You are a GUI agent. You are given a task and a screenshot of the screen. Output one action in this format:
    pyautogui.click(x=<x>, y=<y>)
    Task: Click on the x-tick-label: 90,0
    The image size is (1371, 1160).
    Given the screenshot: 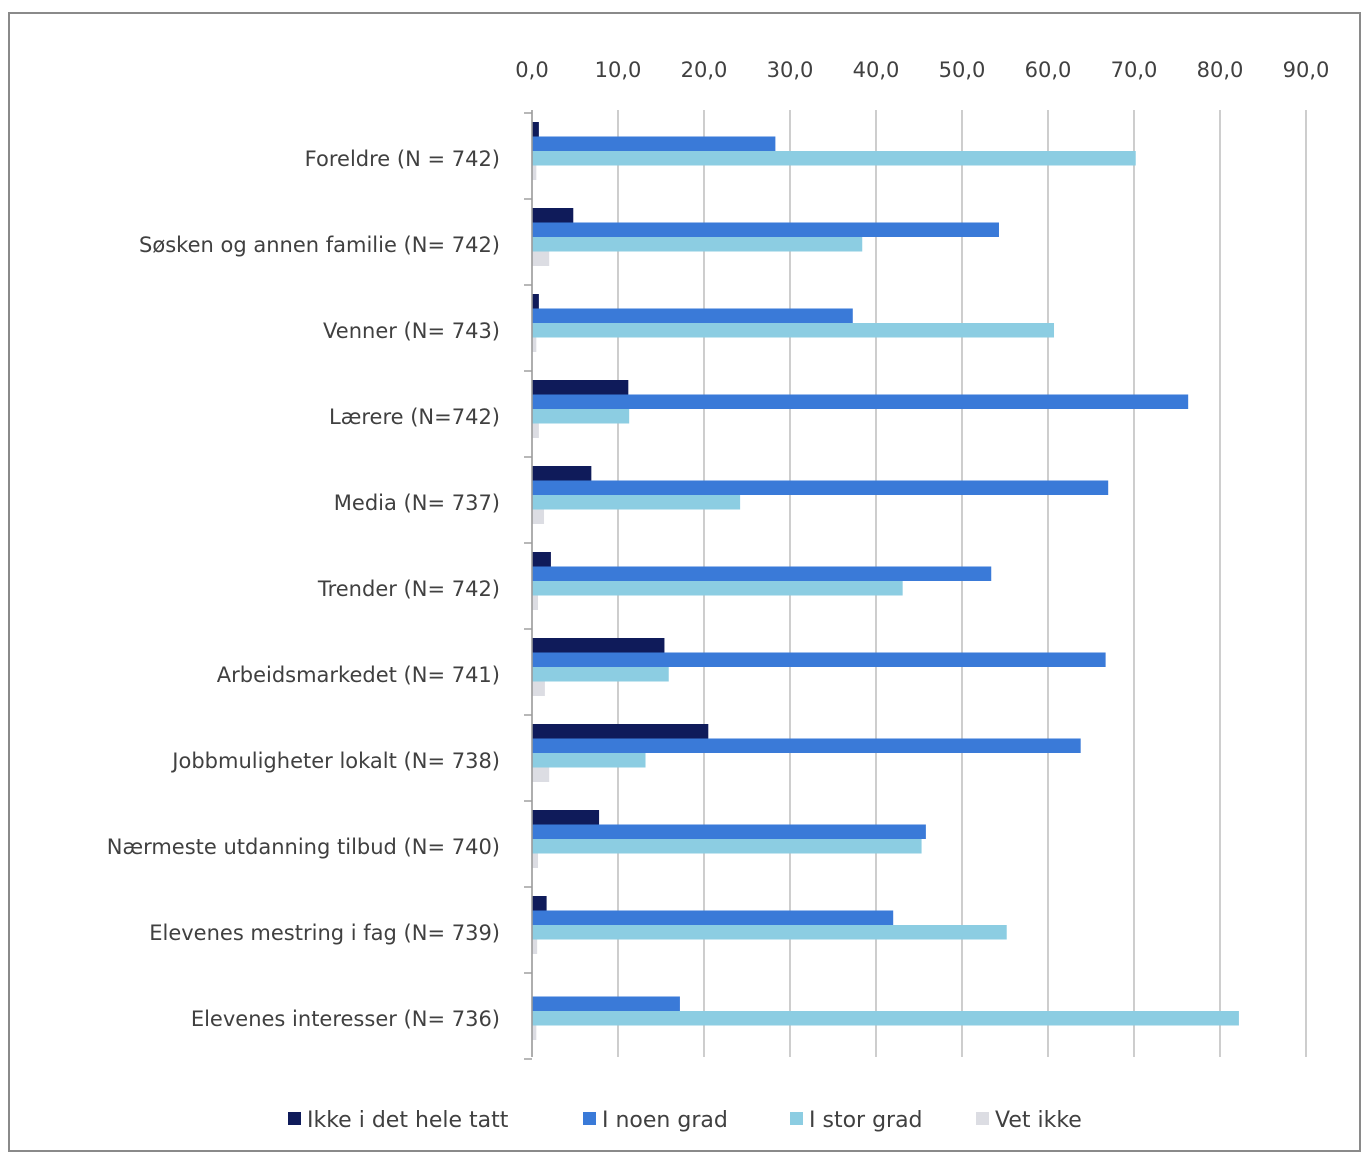 What is the action you would take?
    pyautogui.click(x=1306, y=70)
    